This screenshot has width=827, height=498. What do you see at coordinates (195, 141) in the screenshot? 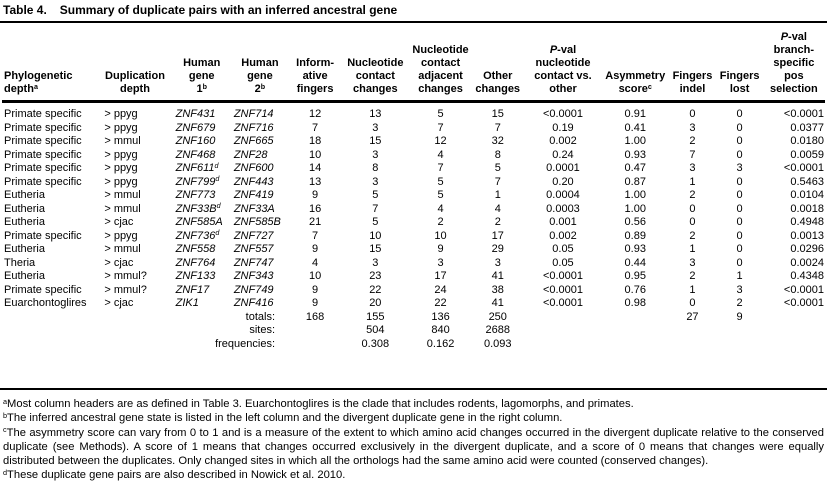
I see `human-gene-1-cell: ZNF160` at bounding box center [195, 141].